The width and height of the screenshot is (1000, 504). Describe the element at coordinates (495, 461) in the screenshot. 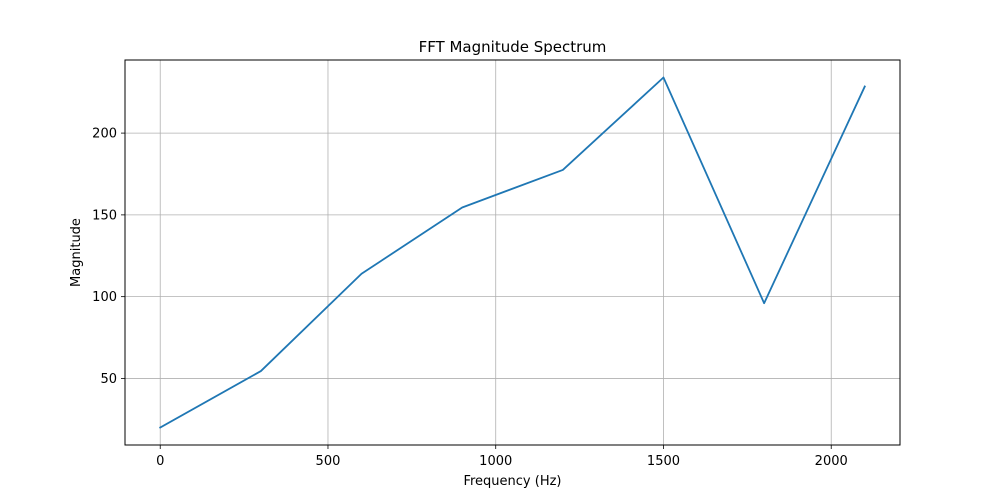

I see `x-tick-label: 1000` at that location.